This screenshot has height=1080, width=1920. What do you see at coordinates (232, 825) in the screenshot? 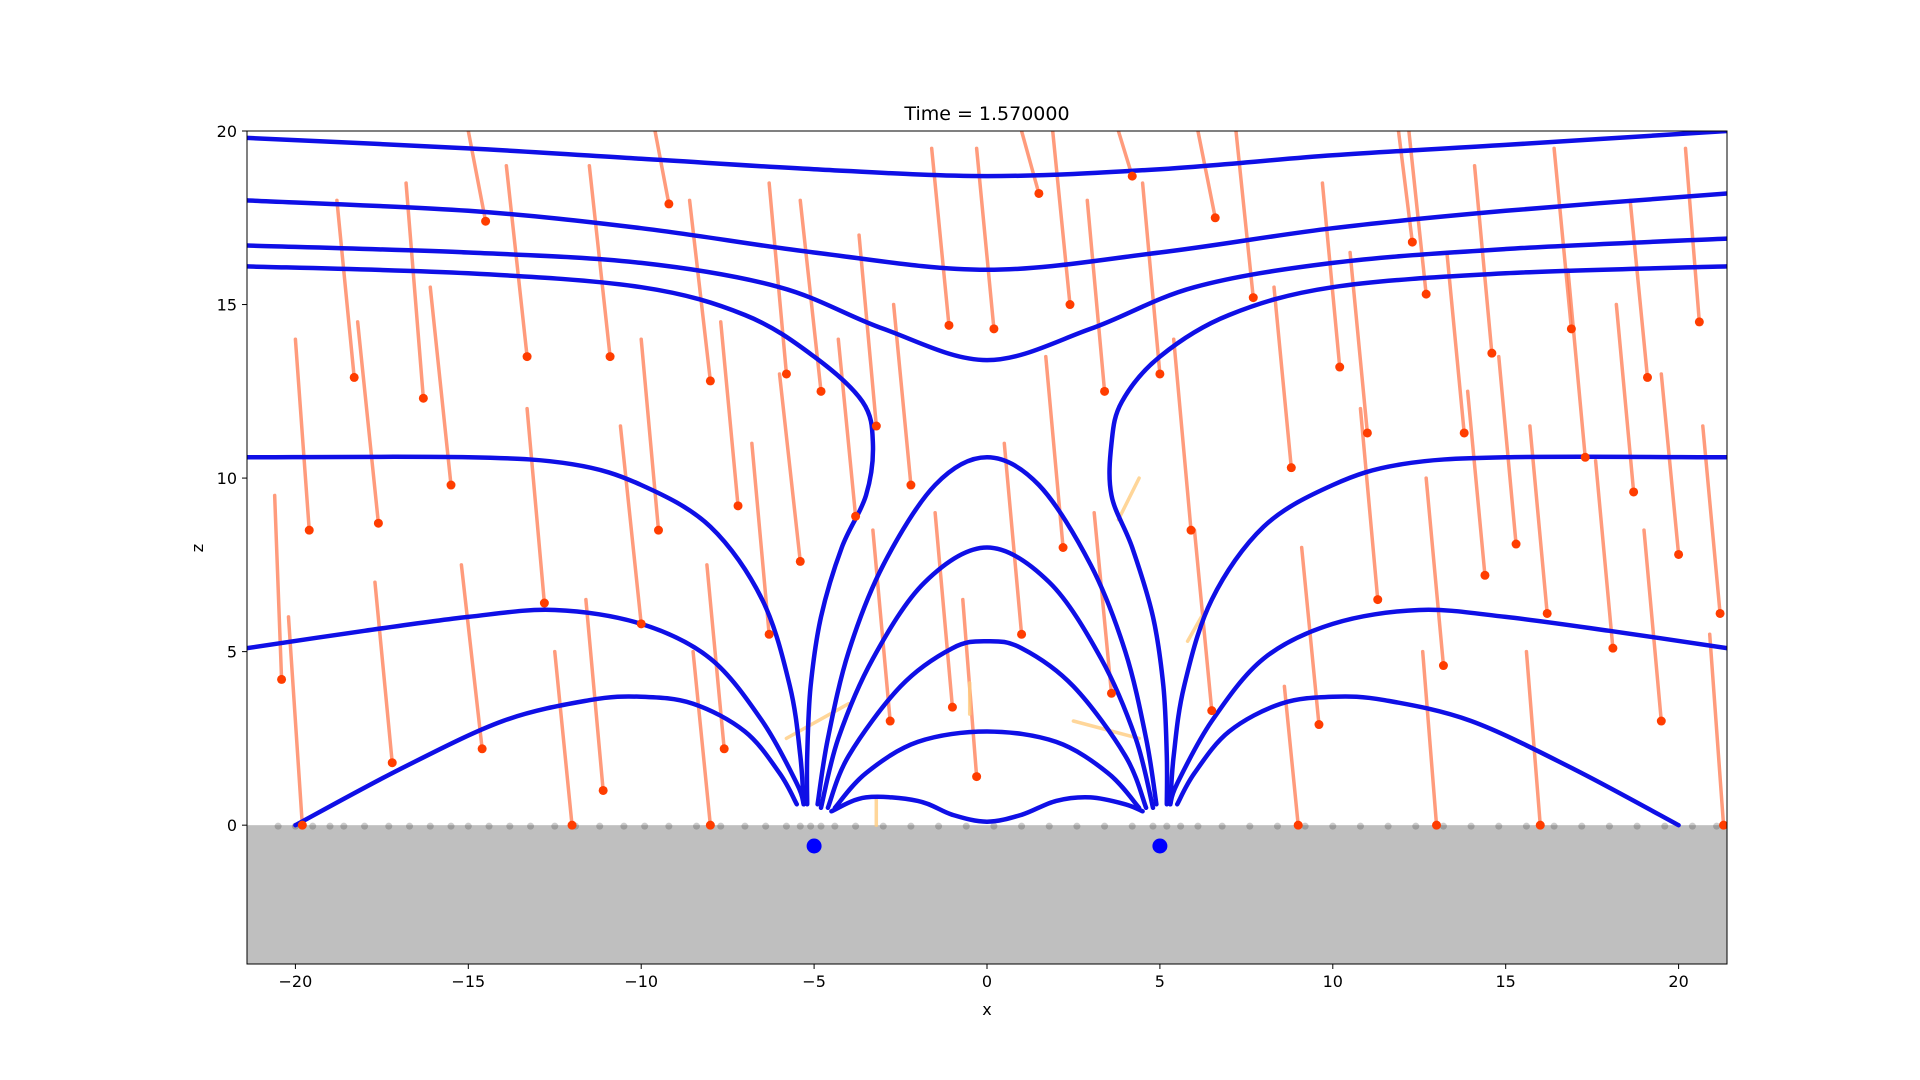
I see `y-tick-label: 0` at bounding box center [232, 825].